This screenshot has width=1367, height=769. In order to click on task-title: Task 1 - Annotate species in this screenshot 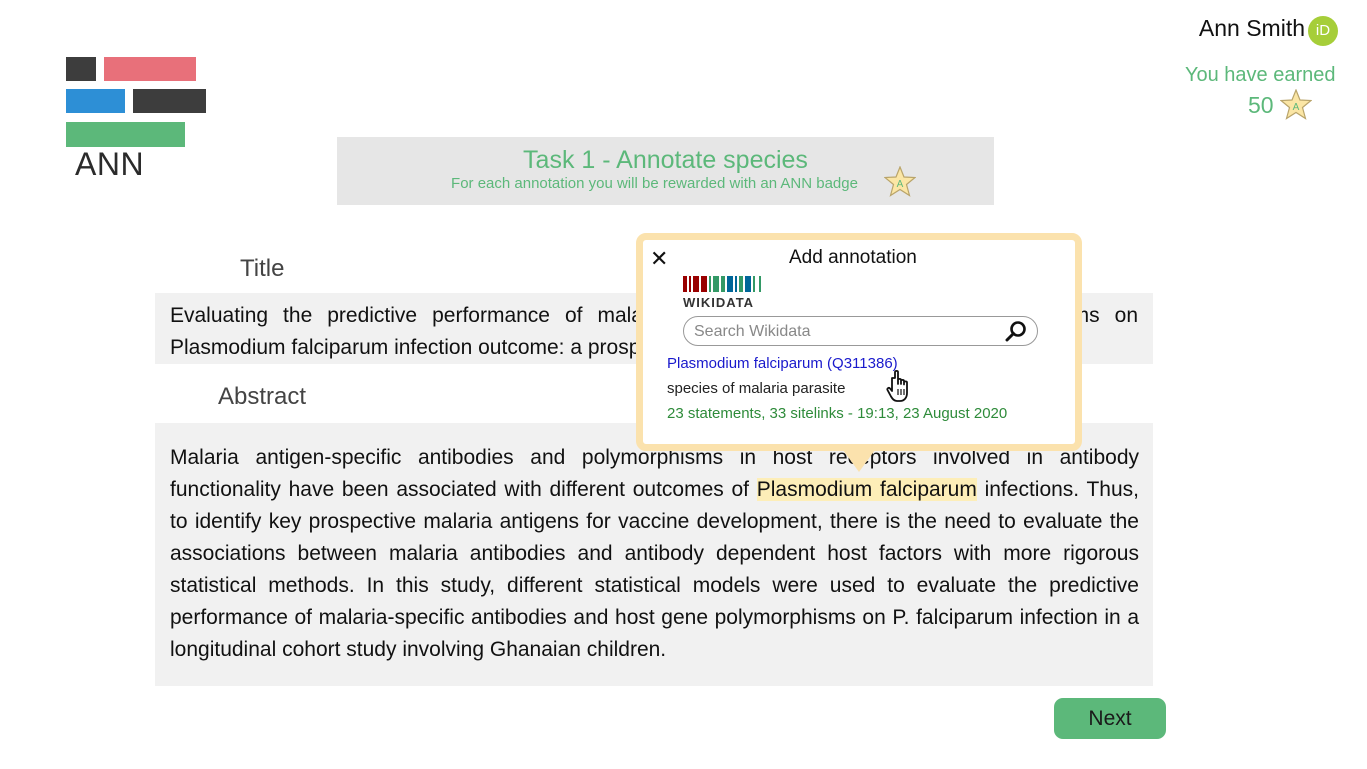, I will do `click(665, 160)`.